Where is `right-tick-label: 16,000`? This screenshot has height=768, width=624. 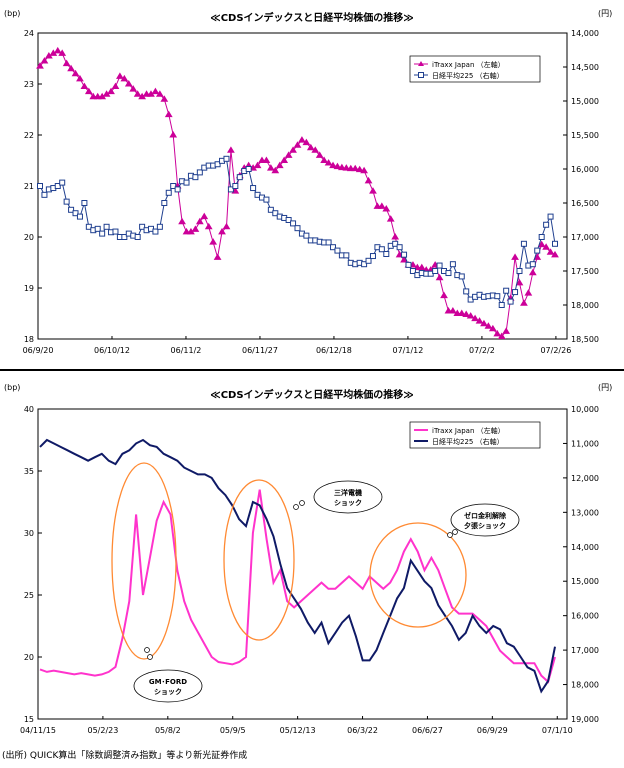 right-tick-label: 16,000 is located at coordinates (585, 616).